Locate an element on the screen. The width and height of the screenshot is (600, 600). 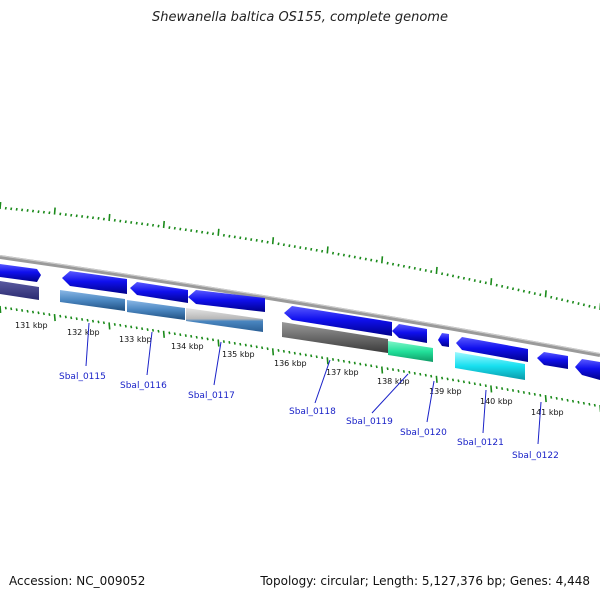
labeled-features is located at coordinates (262, 330).